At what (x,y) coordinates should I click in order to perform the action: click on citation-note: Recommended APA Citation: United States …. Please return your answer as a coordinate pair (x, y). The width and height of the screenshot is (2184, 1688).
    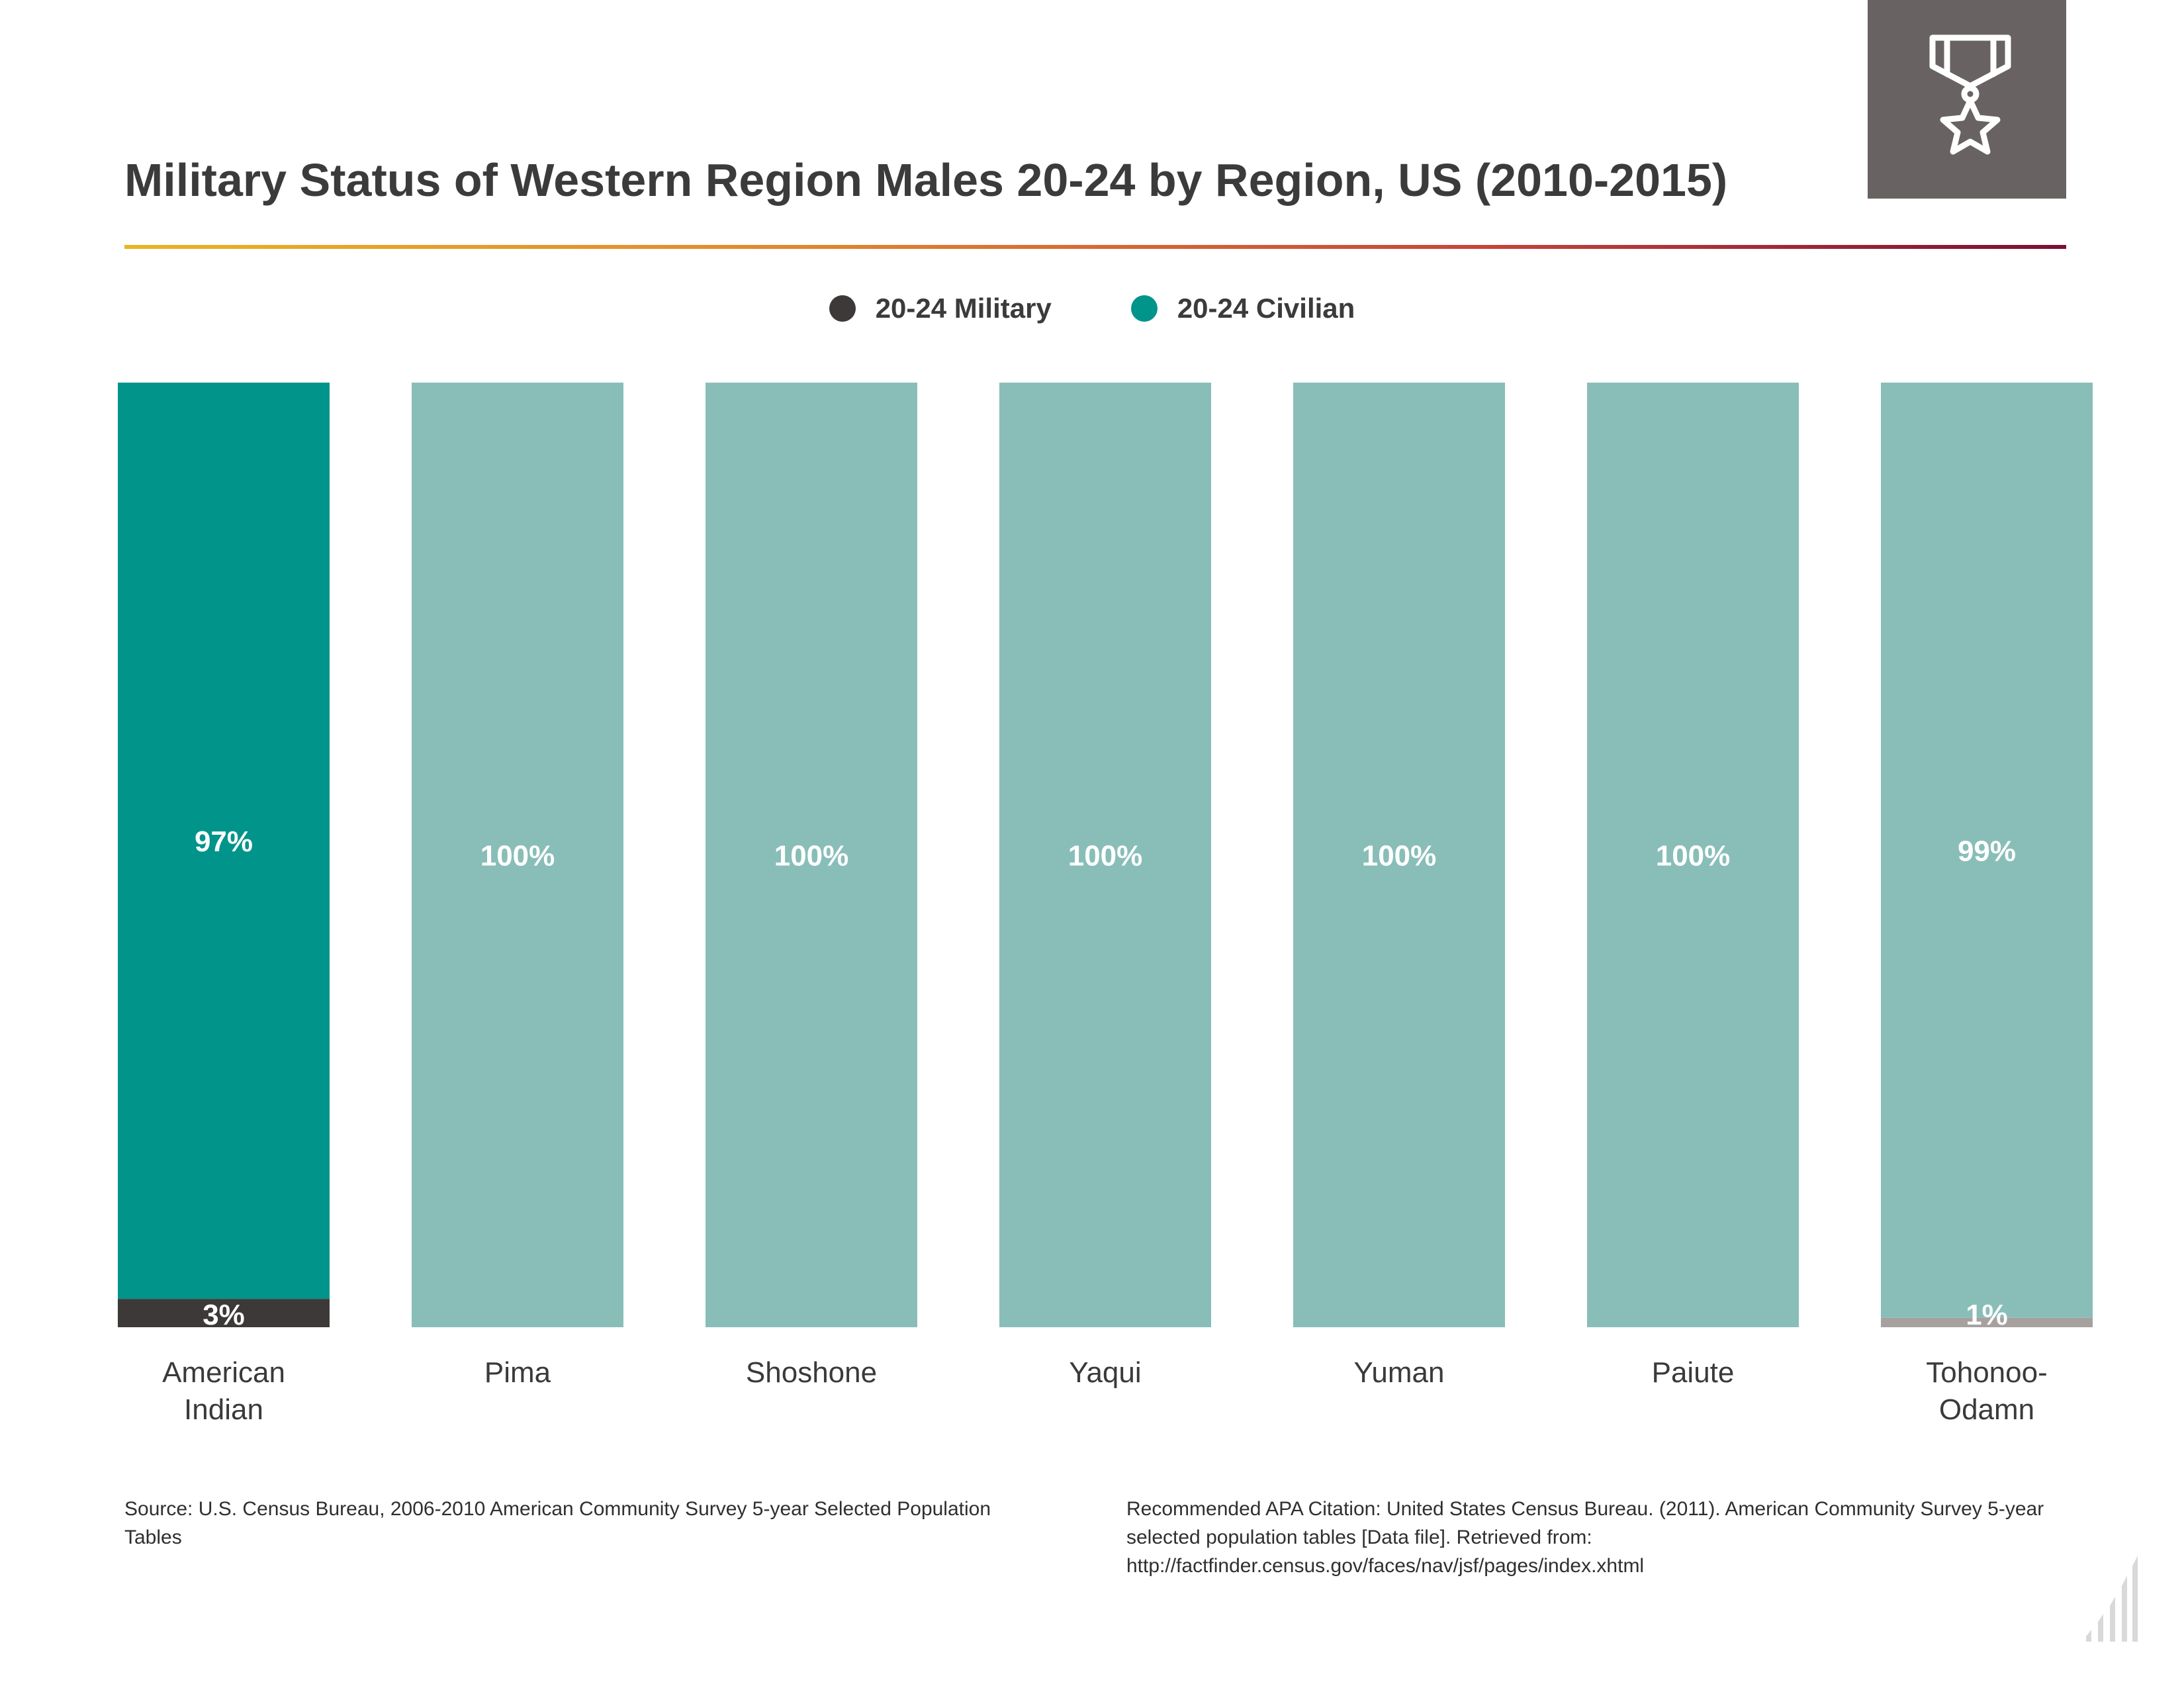
    Looking at the image, I should click on (1585, 1537).